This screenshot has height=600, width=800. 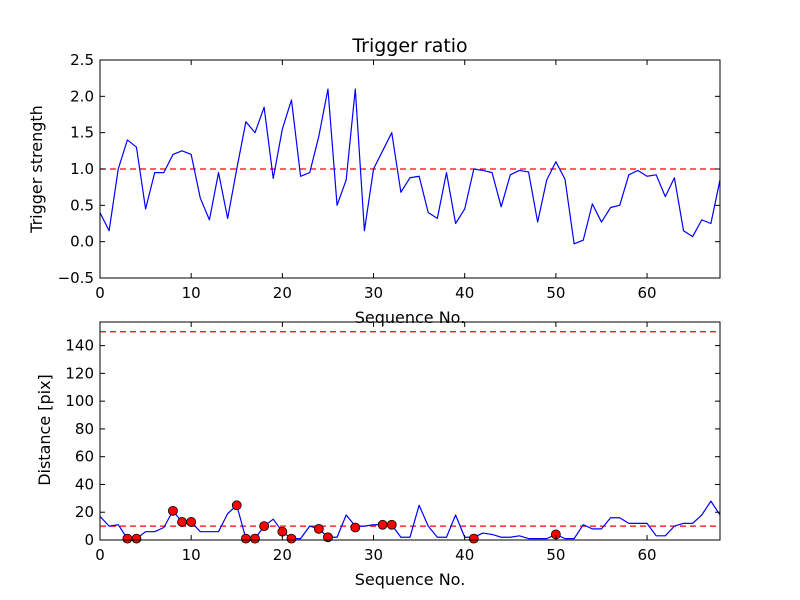 I want to click on top-y-tick-label: 1.5, so click(x=82, y=133).